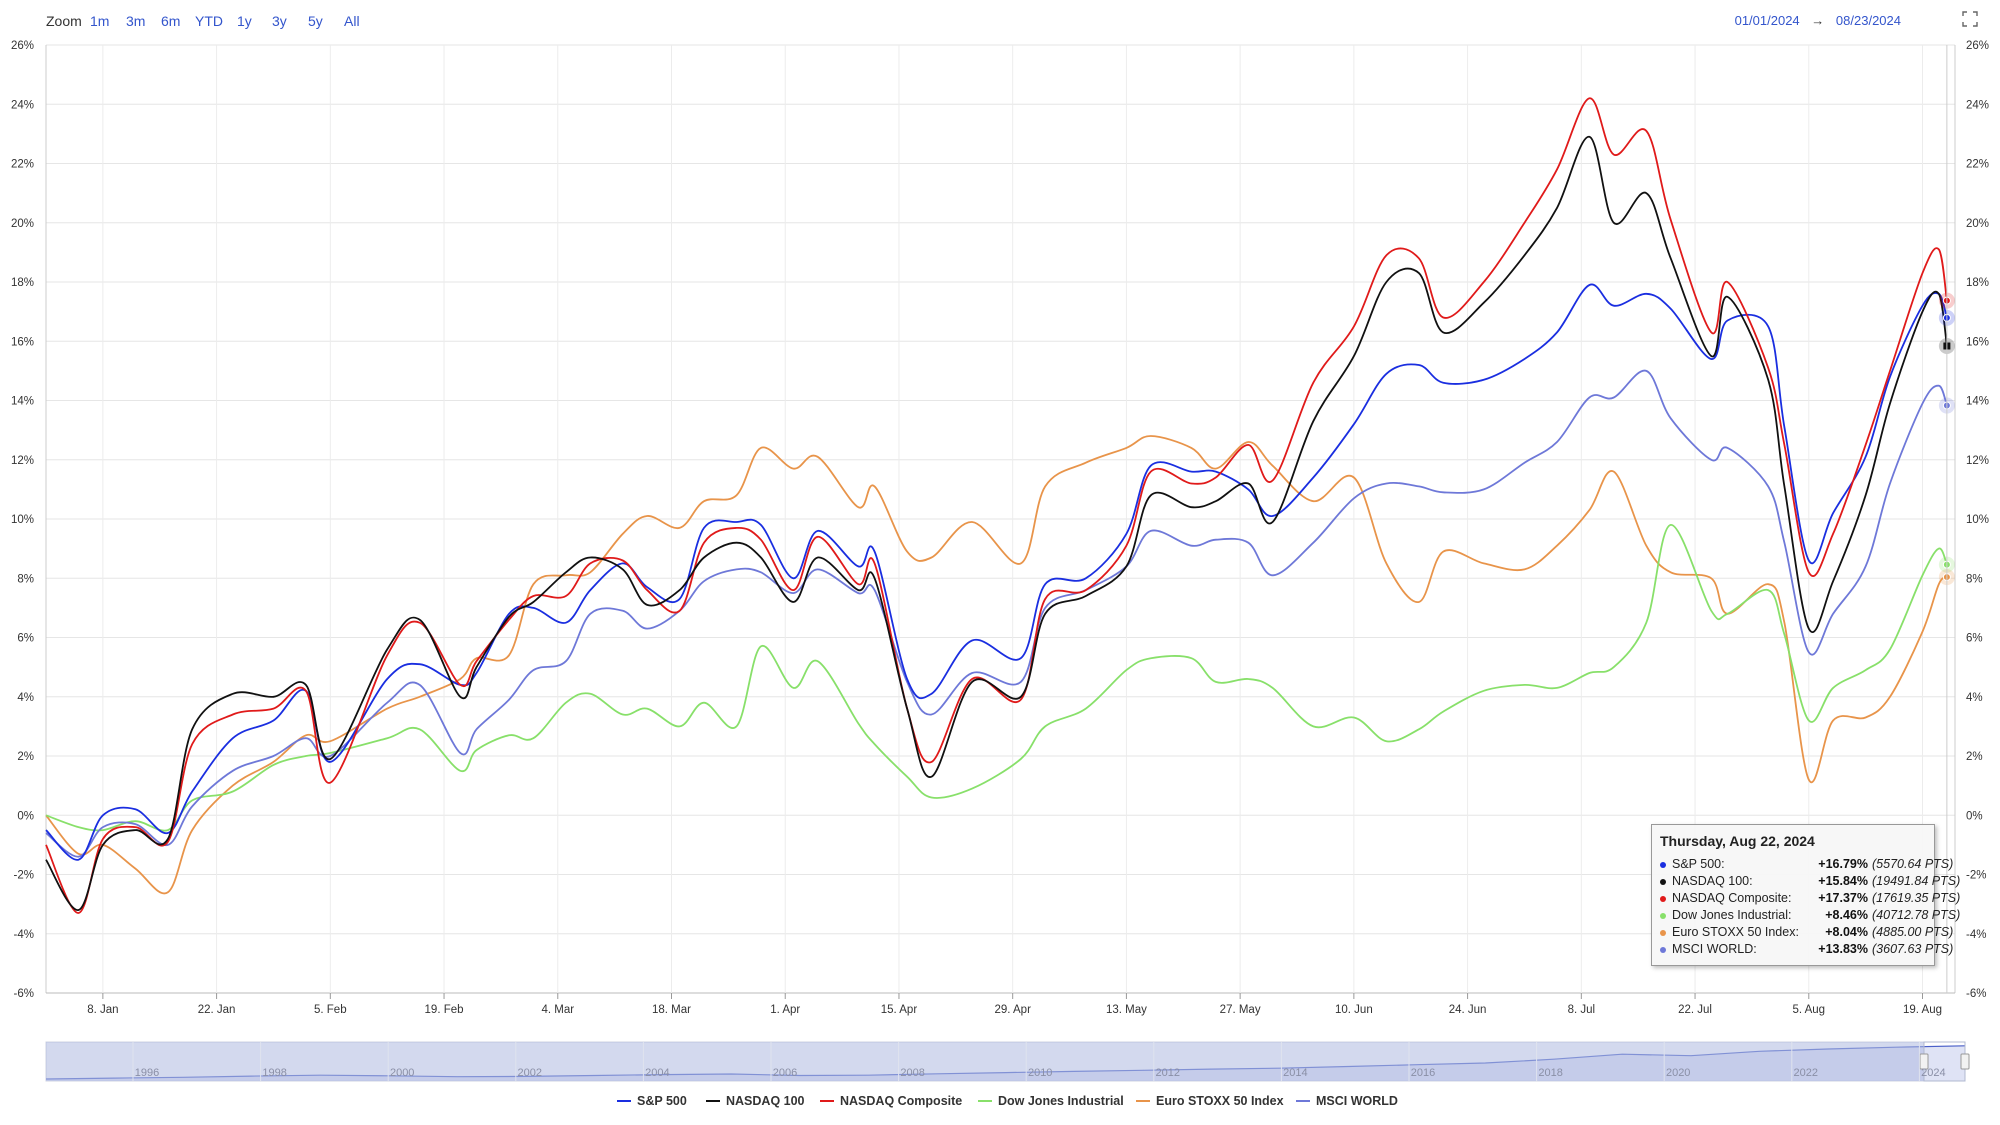 This screenshot has height=1125, width=2000. I want to click on x-tick-label: 19. Aug, so click(1922, 1010).